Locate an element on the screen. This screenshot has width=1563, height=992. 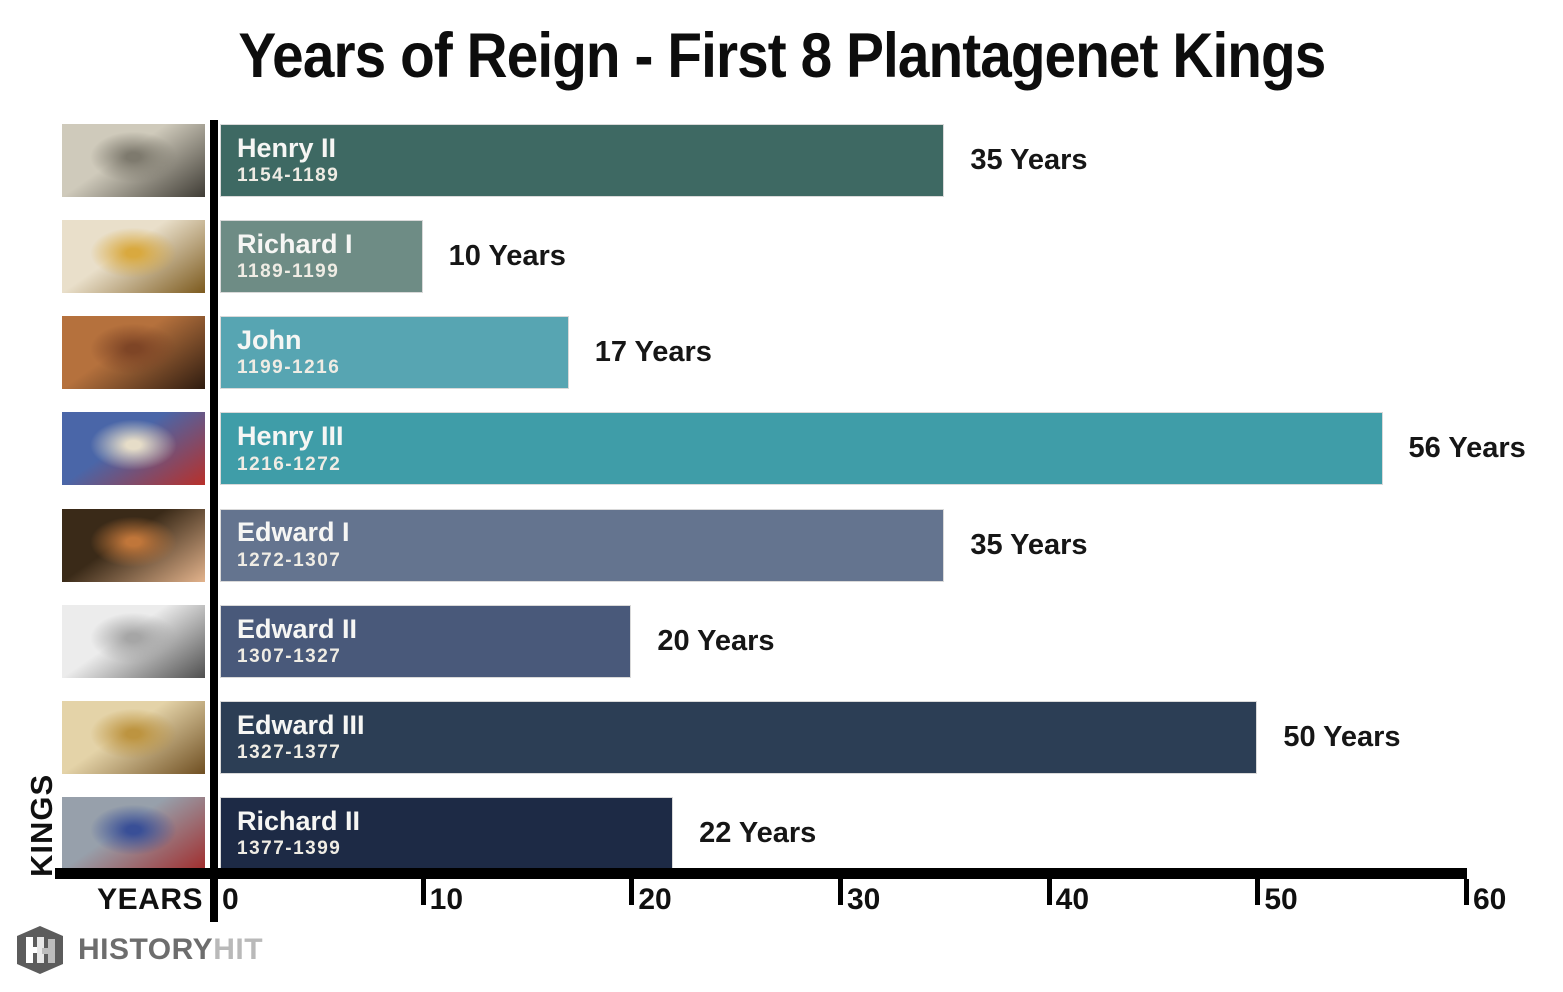
years-value-label: 10 Years is located at coordinates (507, 256).